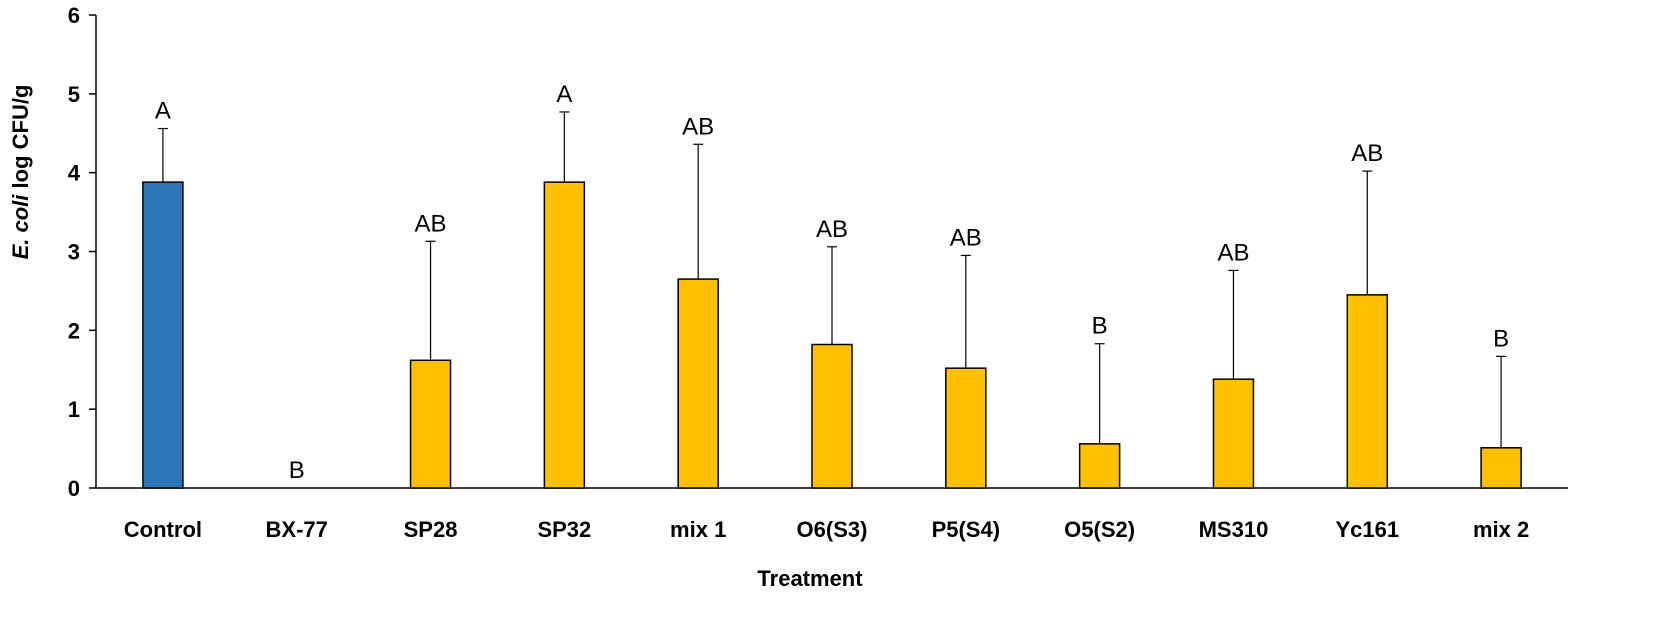  I want to click on significance-label-6: AB, so click(966, 237).